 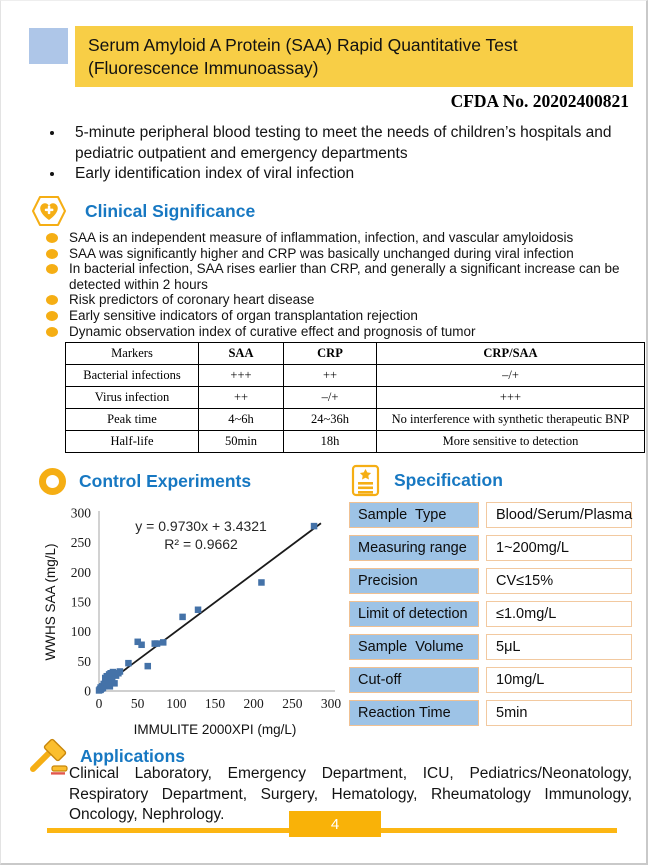 What do you see at coordinates (559, 581) in the screenshot?
I see `spec-value: CV≤15%` at bounding box center [559, 581].